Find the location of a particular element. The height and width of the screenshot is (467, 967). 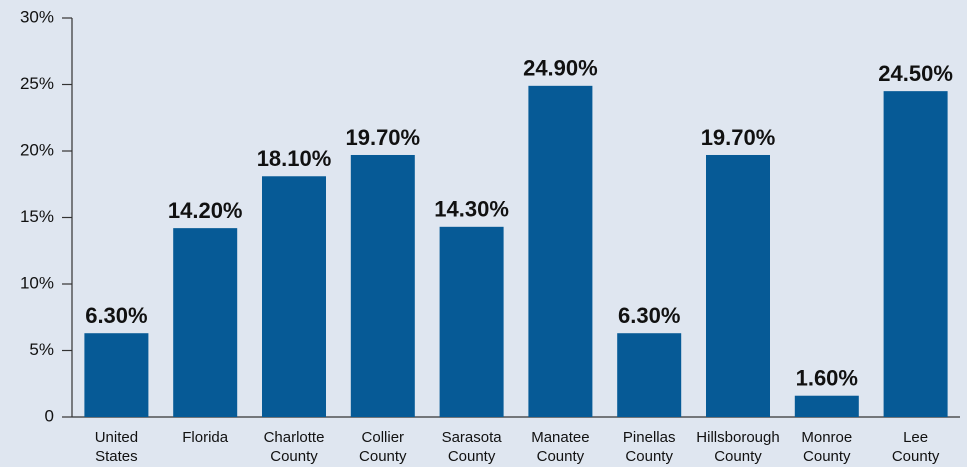

value-label: 14.30% is located at coordinates (471, 209).